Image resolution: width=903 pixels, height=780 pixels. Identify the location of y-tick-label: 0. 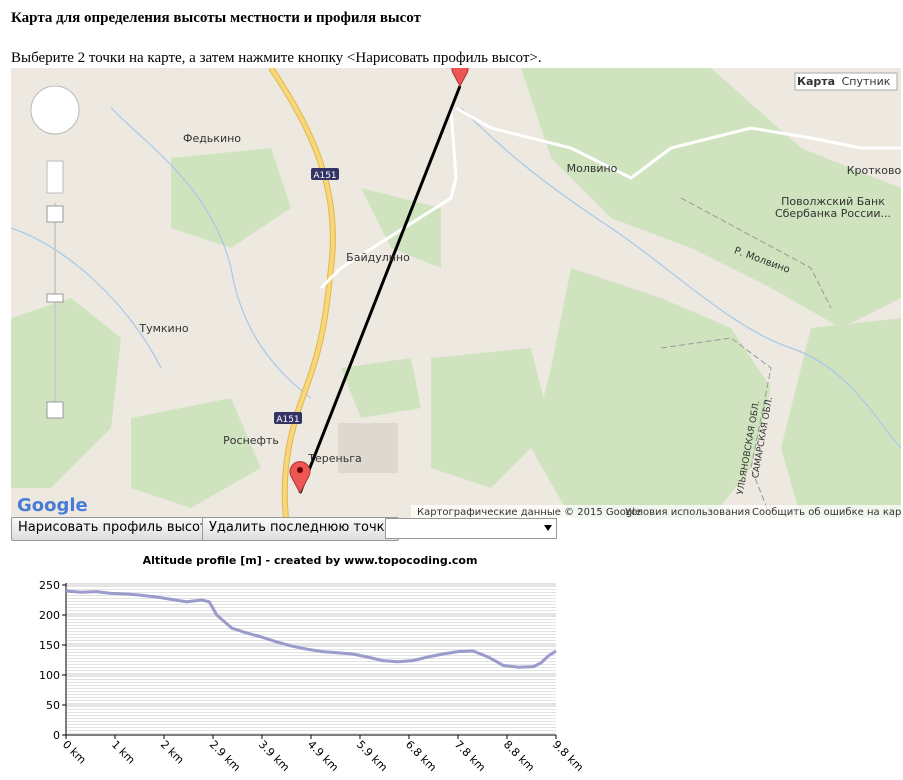
(56, 735).